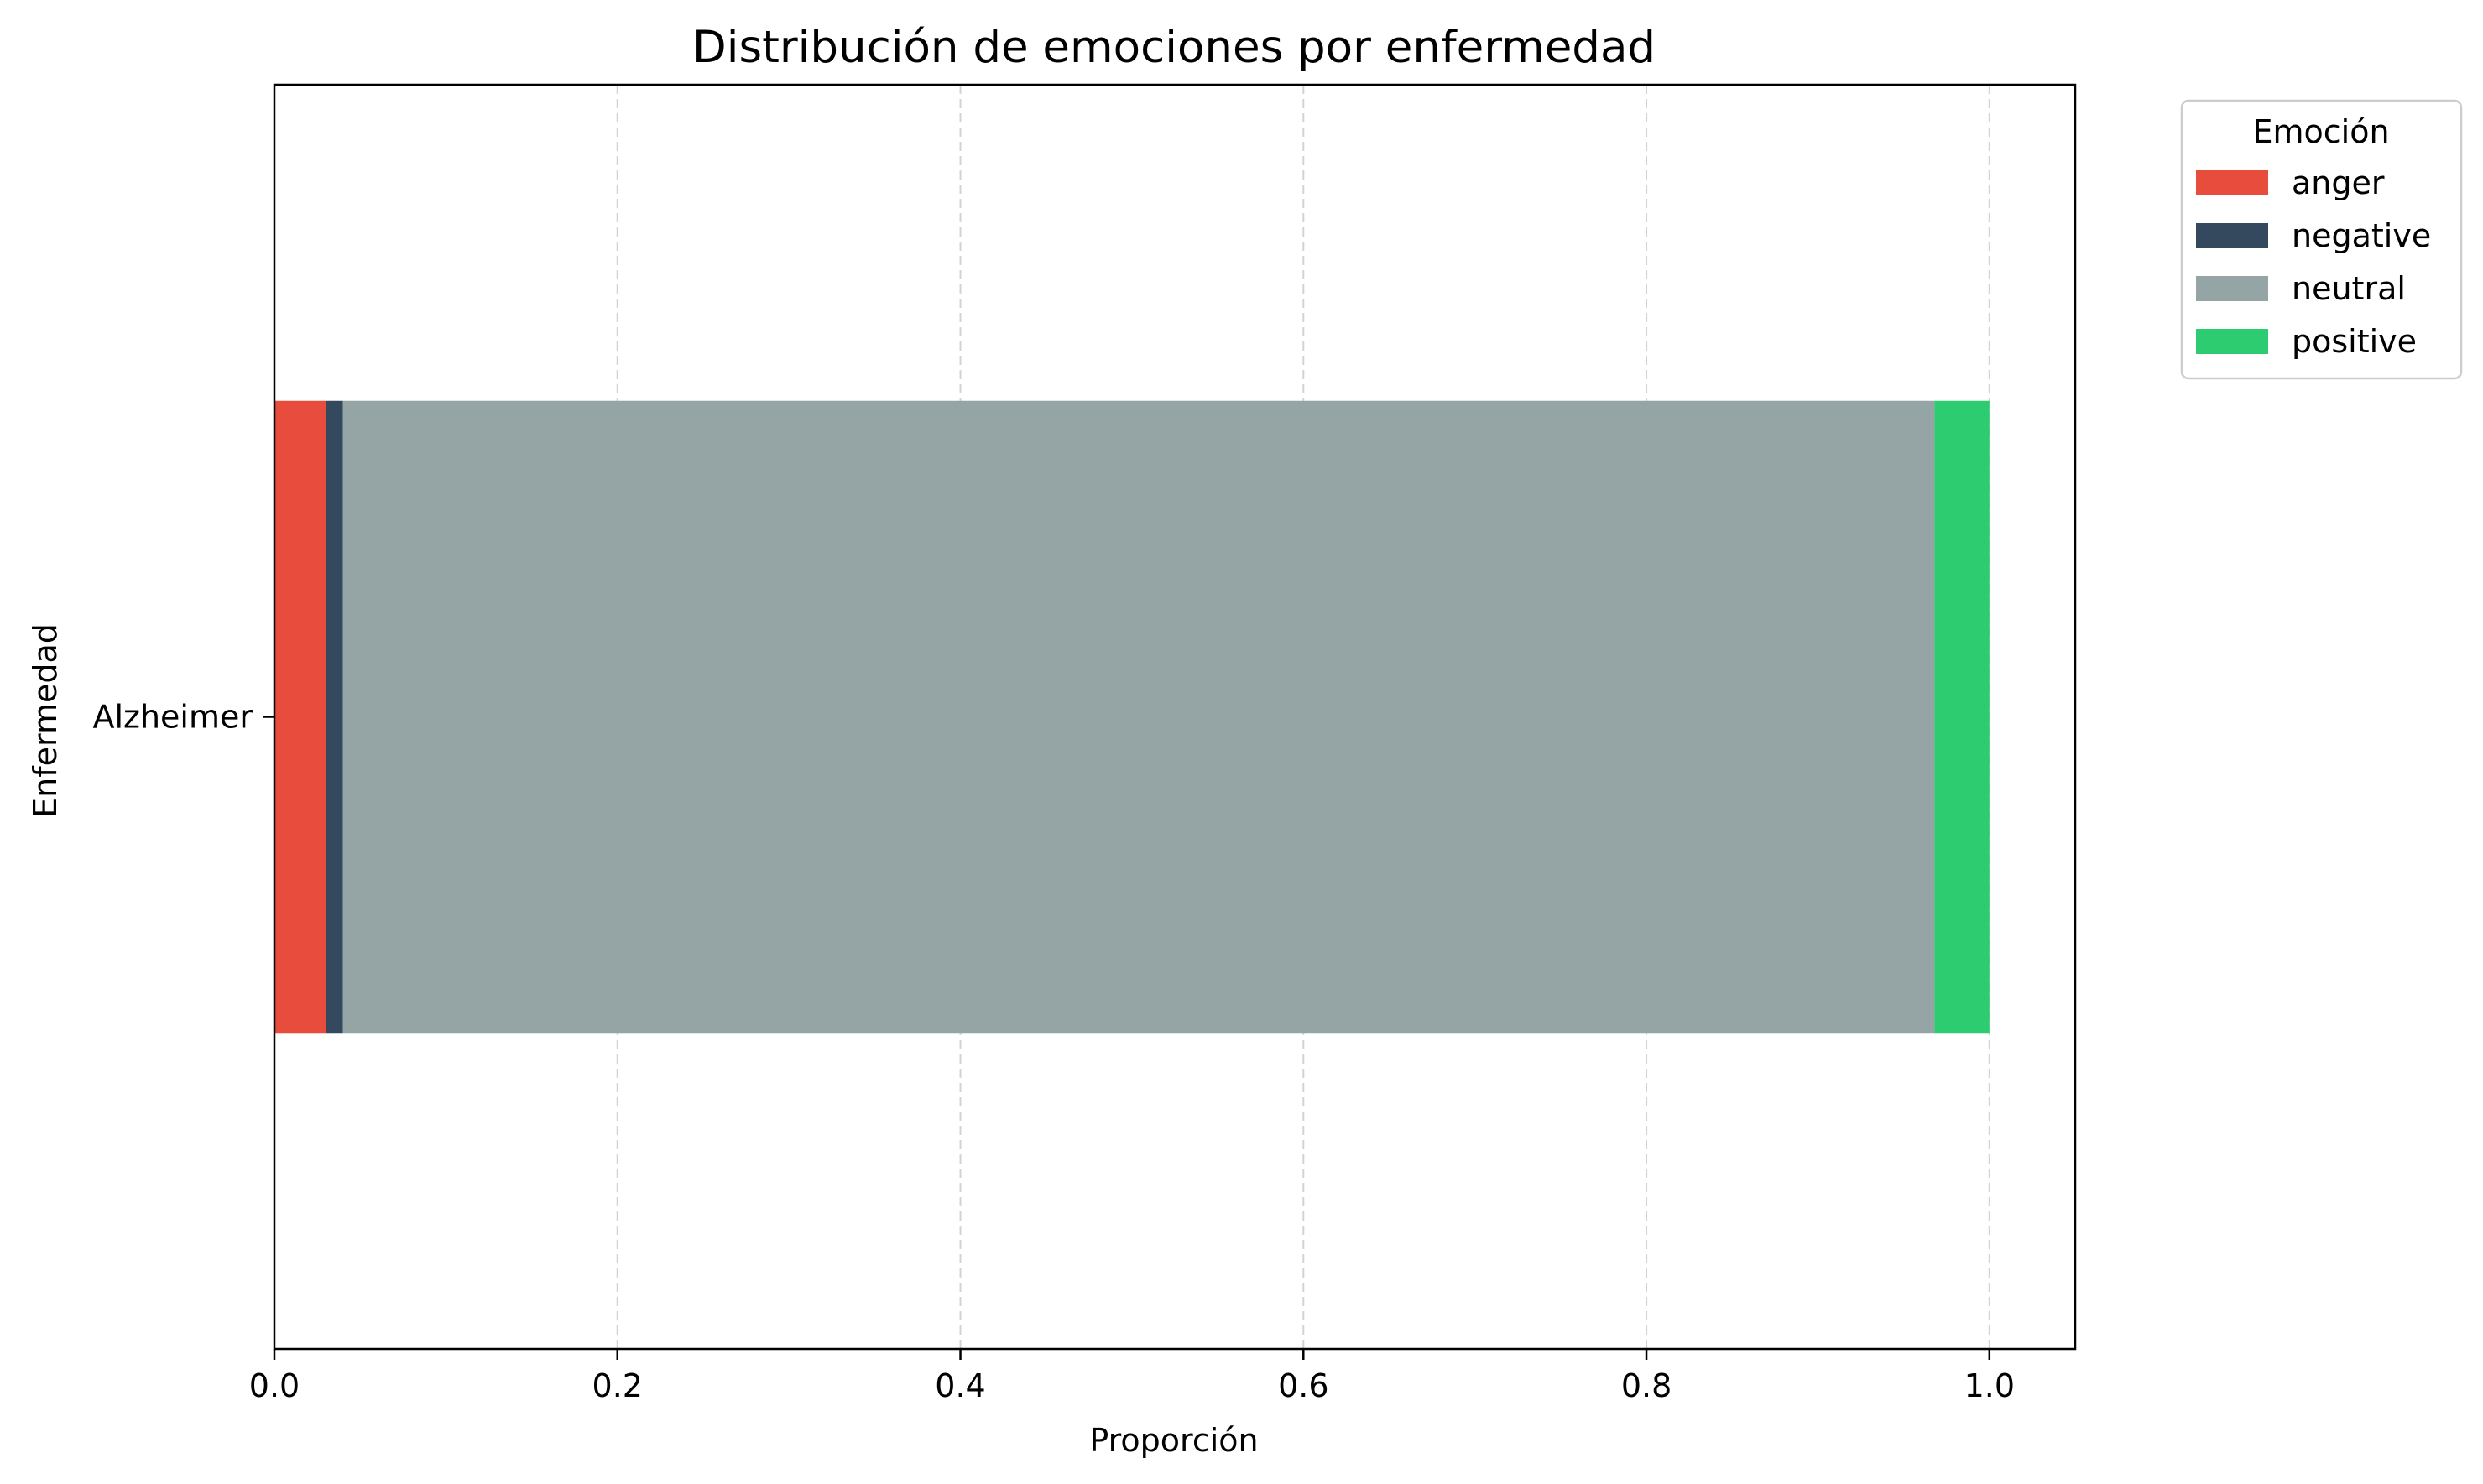 The image size is (2483, 1484). What do you see at coordinates (1303, 1385) in the screenshot?
I see `x-tick-label: 0.6` at bounding box center [1303, 1385].